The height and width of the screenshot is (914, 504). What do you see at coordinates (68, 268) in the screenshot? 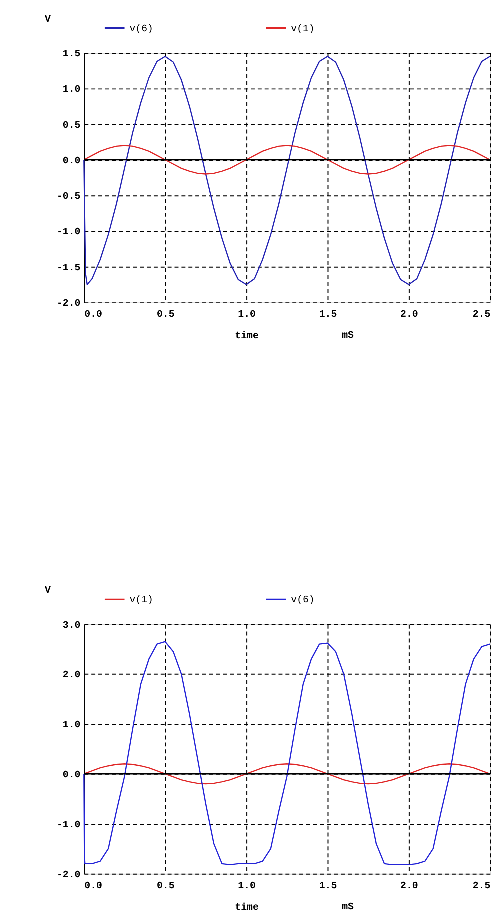
I see `y-tick-label: -1.5` at bounding box center [68, 268].